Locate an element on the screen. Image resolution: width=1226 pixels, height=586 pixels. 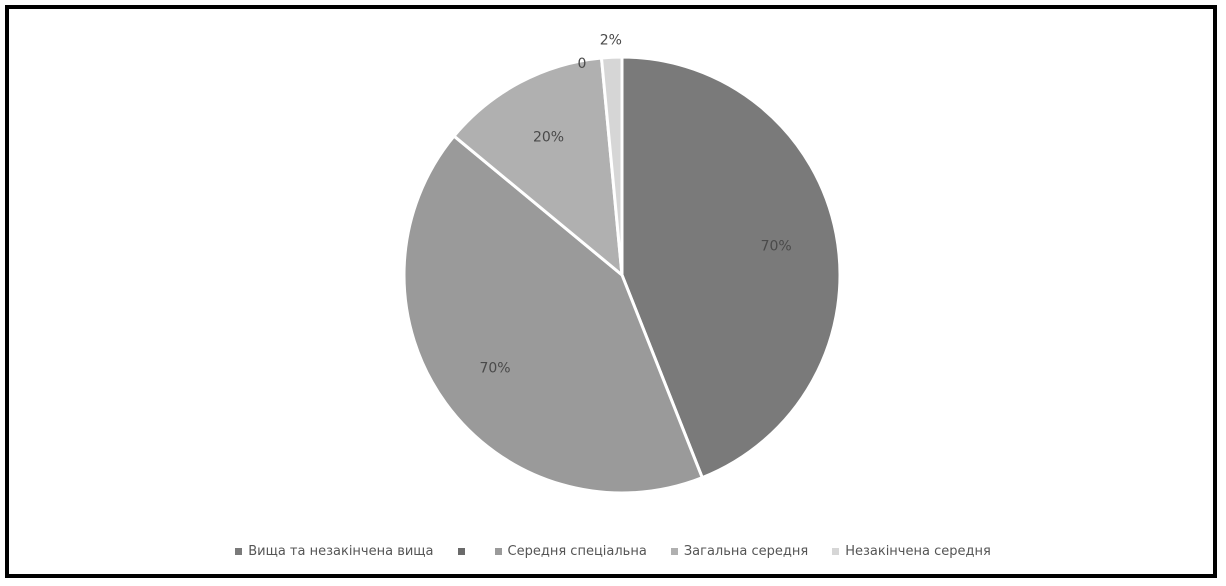
legend-label-higher: Вища та незакінчена вища is located at coordinates (341, 551).